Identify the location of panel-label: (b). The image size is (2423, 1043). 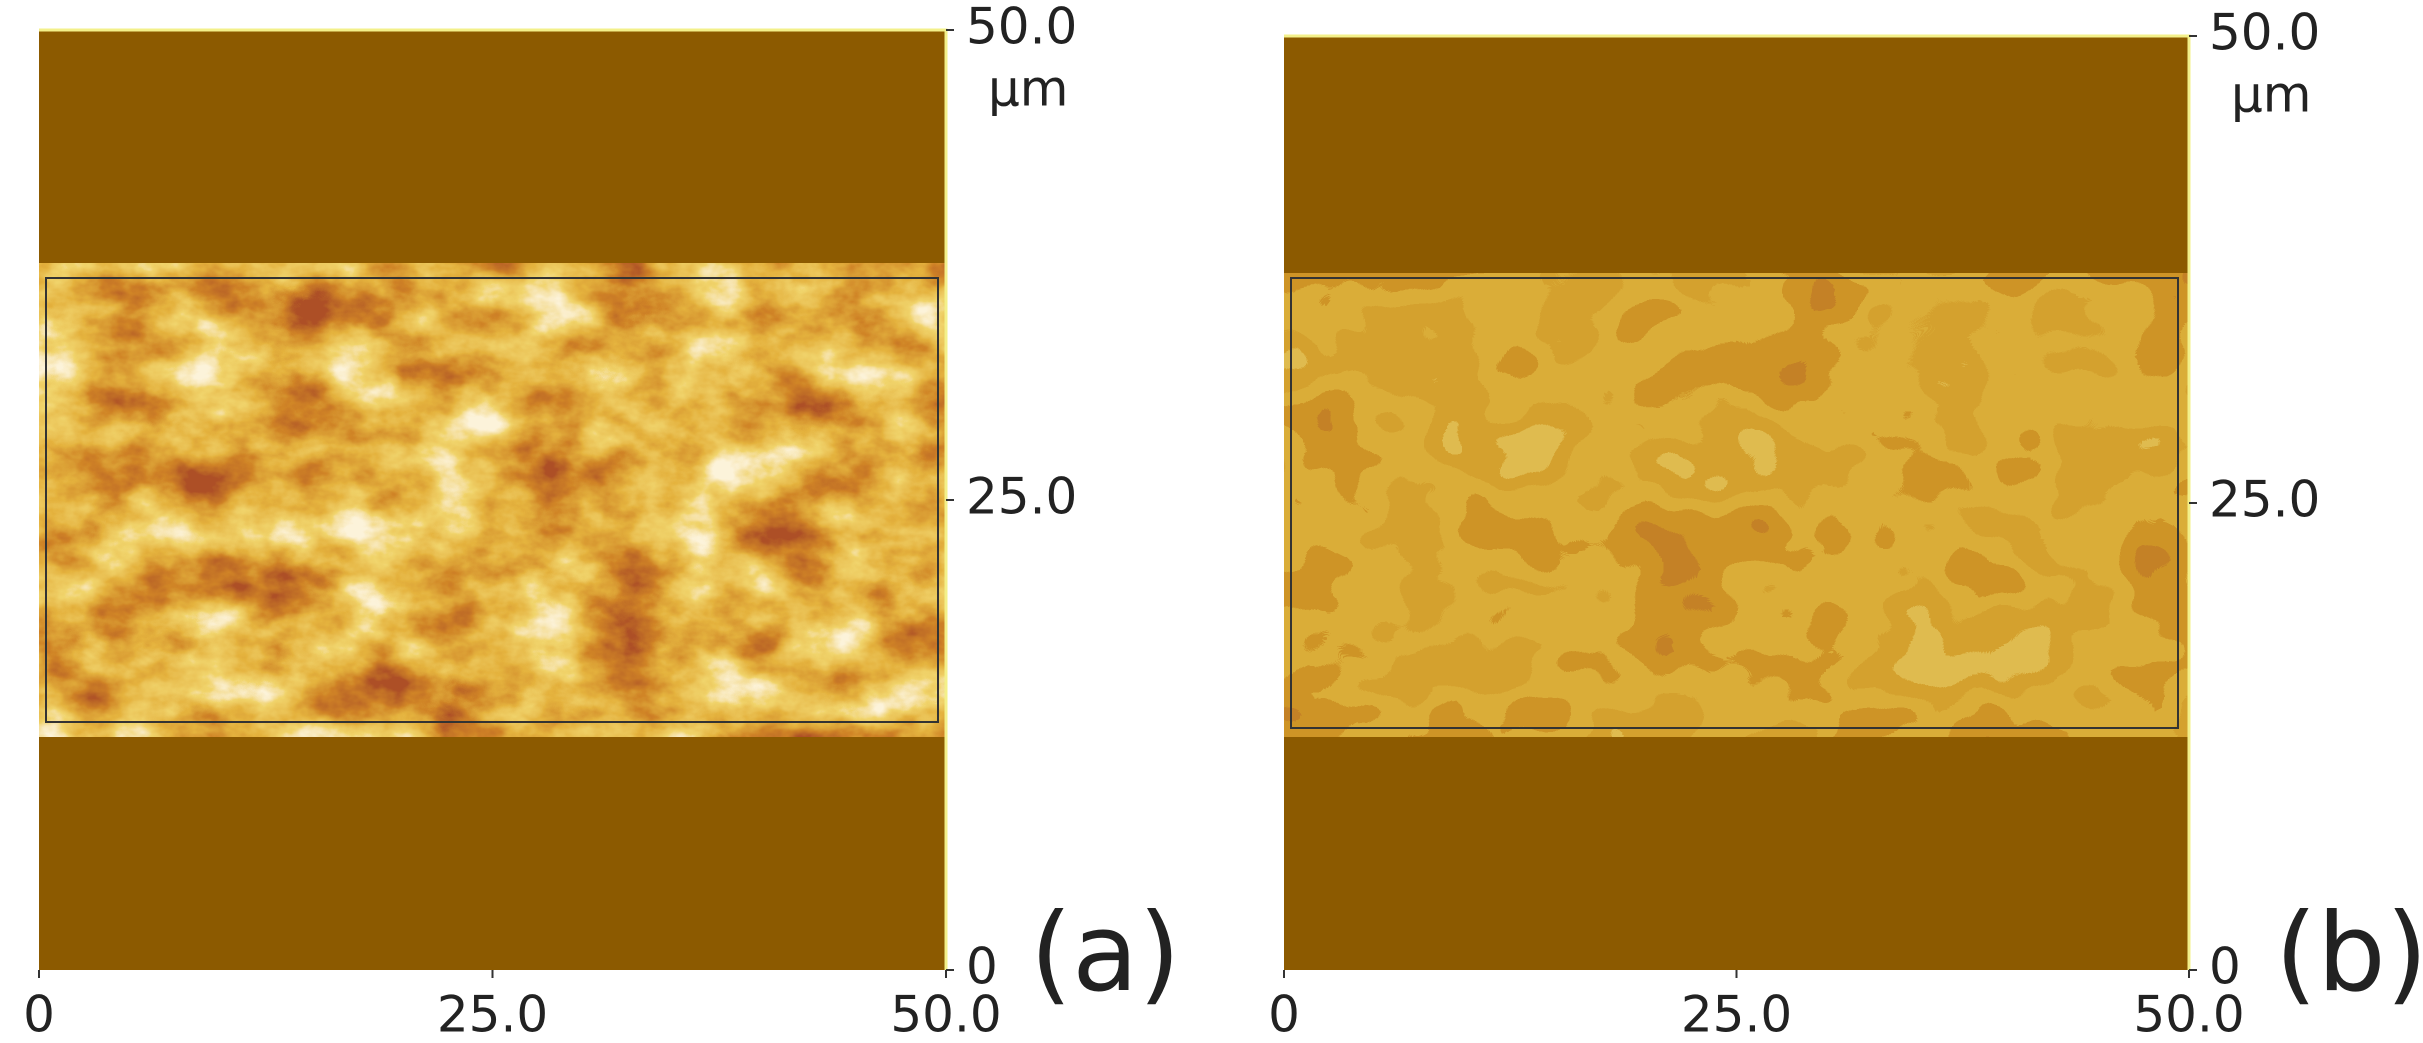
(2349, 953).